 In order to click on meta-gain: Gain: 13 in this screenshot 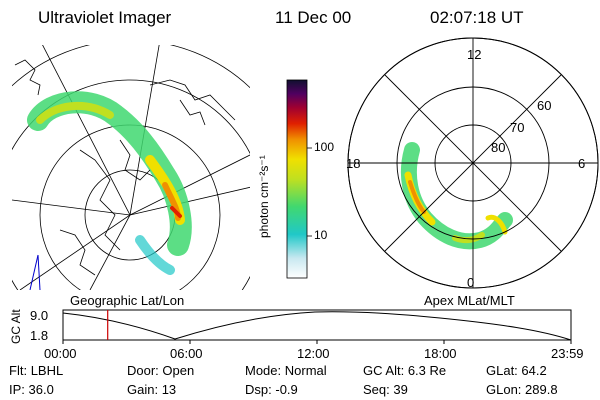, I will do `click(152, 389)`.